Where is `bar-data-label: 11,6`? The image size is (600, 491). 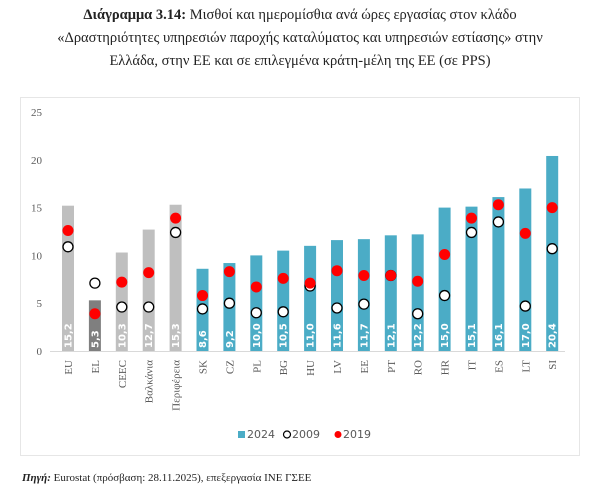
bar-data-label: 11,6 is located at coordinates (338, 335).